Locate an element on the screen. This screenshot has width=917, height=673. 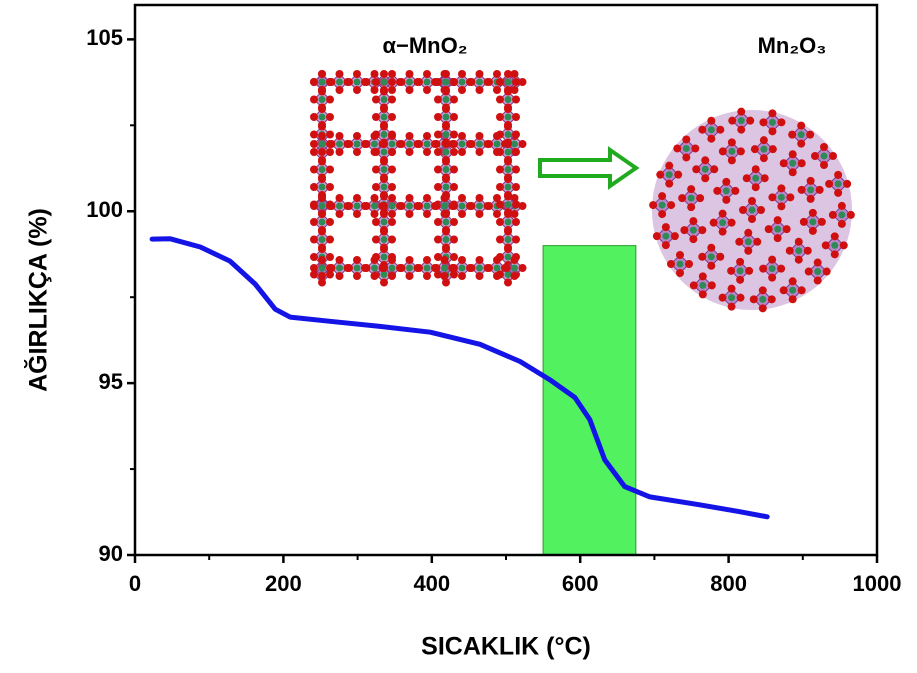
y-tick-label: 90 is located at coordinates (111, 553).